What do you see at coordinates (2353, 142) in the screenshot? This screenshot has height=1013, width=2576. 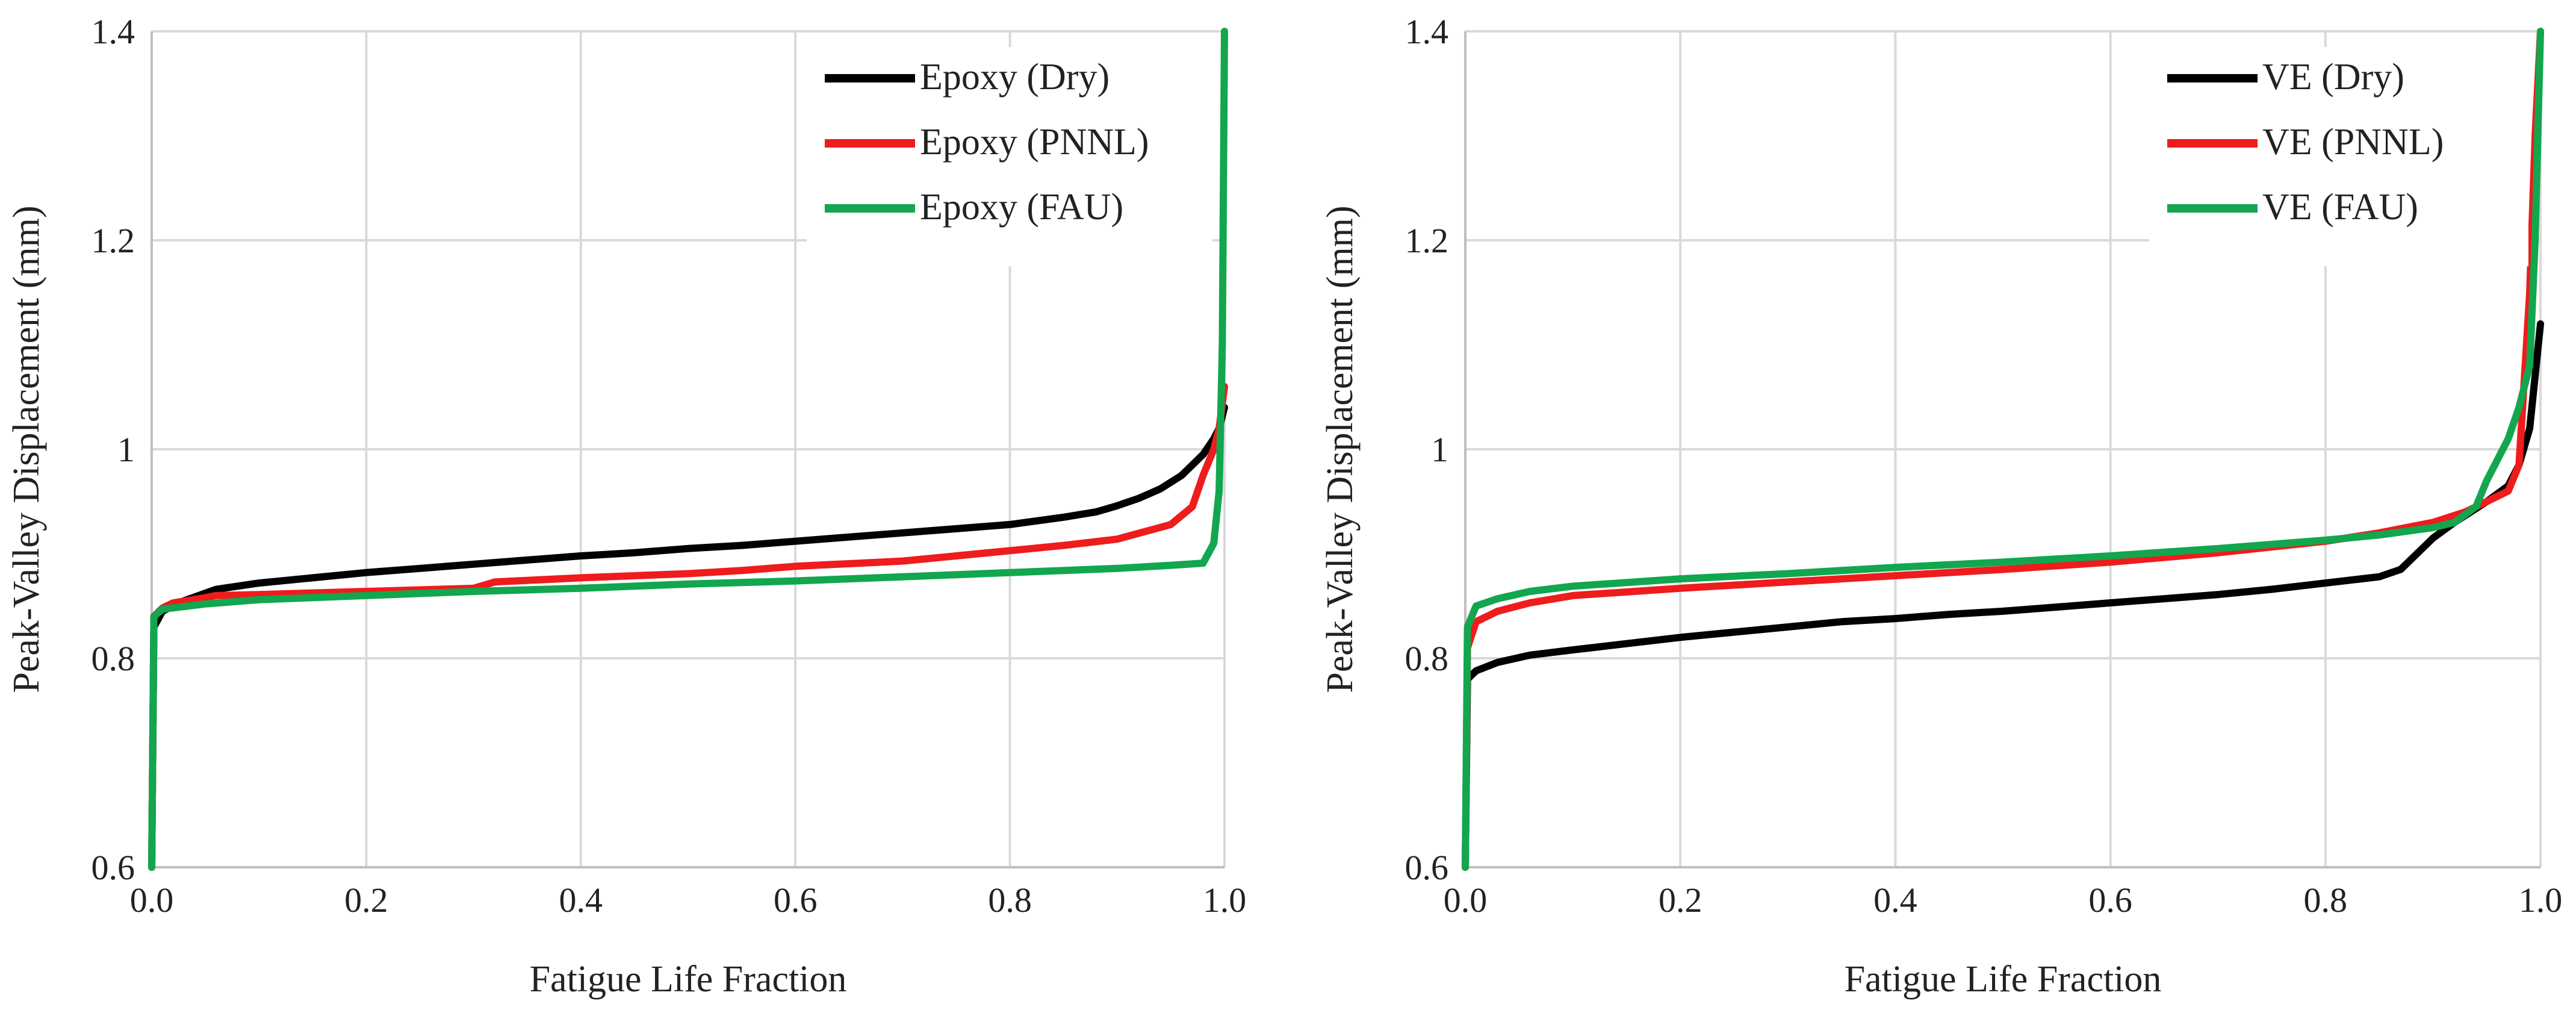 I see `legend-label: VE (PNNL)` at bounding box center [2353, 142].